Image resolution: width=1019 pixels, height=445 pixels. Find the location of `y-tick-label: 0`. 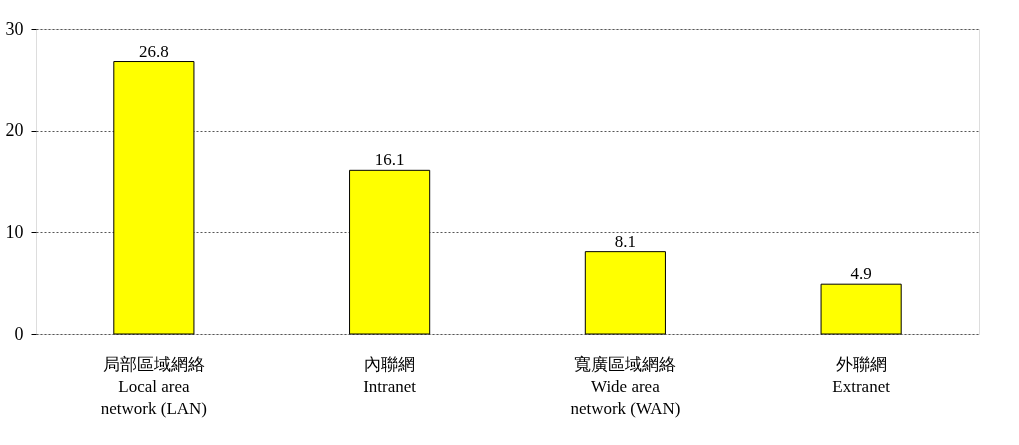

y-tick-label: 0 is located at coordinates (19, 333).